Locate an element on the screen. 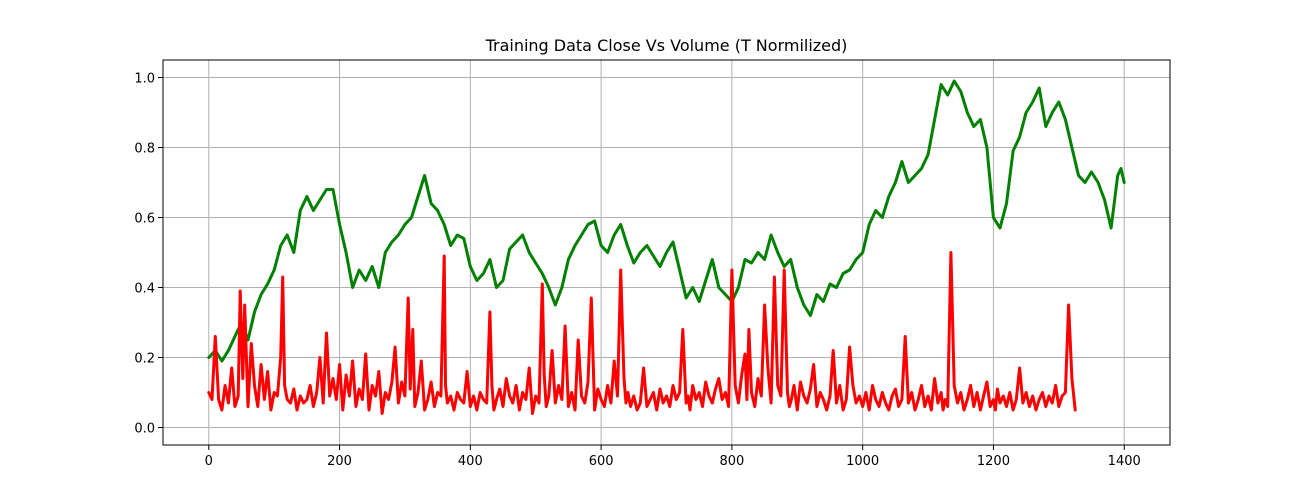 Image resolution: width=1300 pixels, height=500 pixels. y-tick-label: 1.0 is located at coordinates (144, 79).